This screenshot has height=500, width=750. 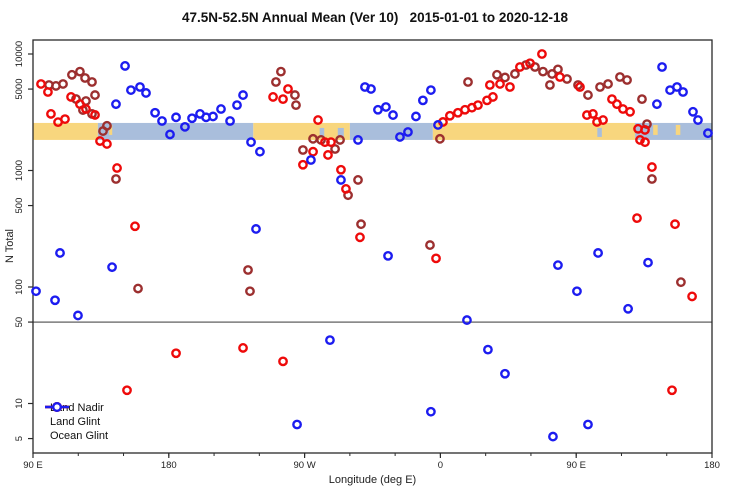 I want to click on legend: Land Nadir Land Glint Ocean Glint, so click(x=76, y=422).